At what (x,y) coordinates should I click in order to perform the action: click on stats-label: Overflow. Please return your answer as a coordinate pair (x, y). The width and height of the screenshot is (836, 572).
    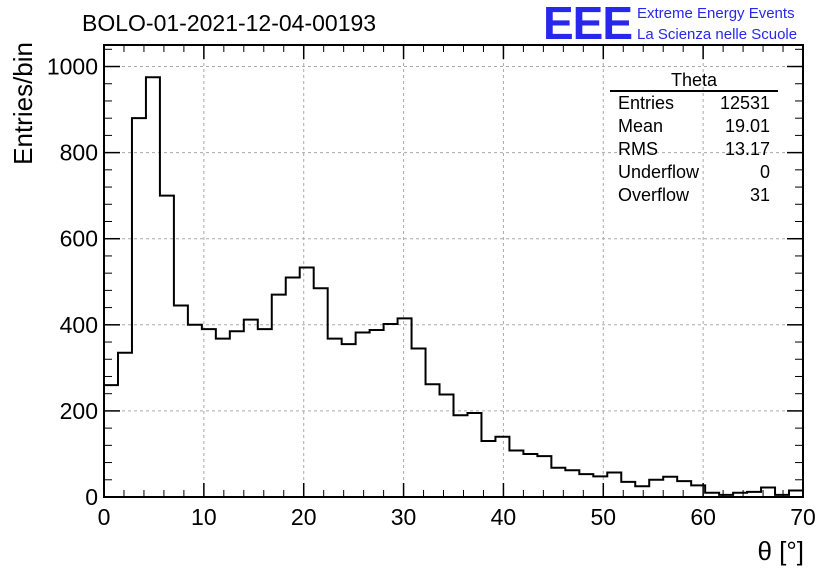
    Looking at the image, I should click on (654, 195).